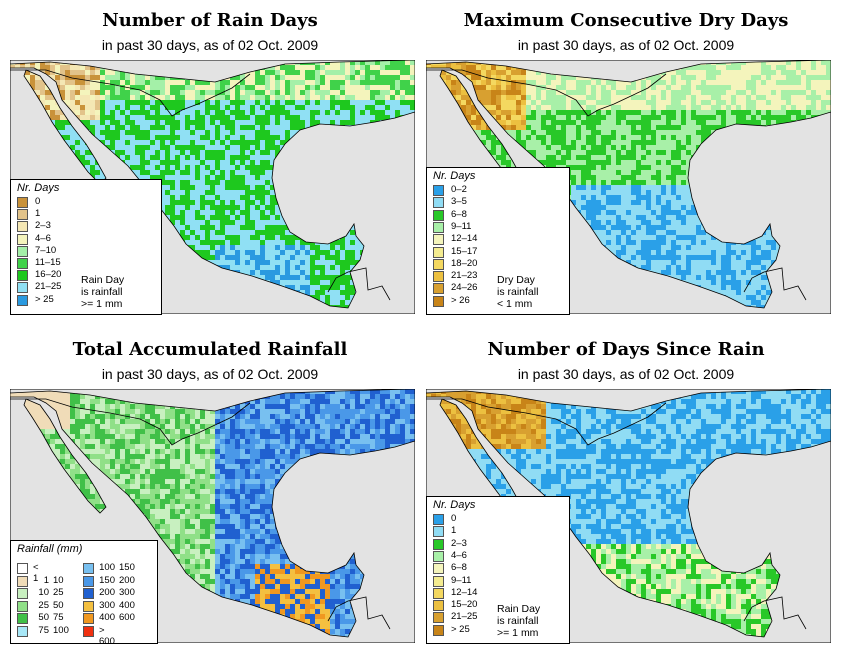 The width and height of the screenshot is (846, 658). Describe the element at coordinates (127, 605) in the screenshot. I see `legend-range-high: 400` at that location.